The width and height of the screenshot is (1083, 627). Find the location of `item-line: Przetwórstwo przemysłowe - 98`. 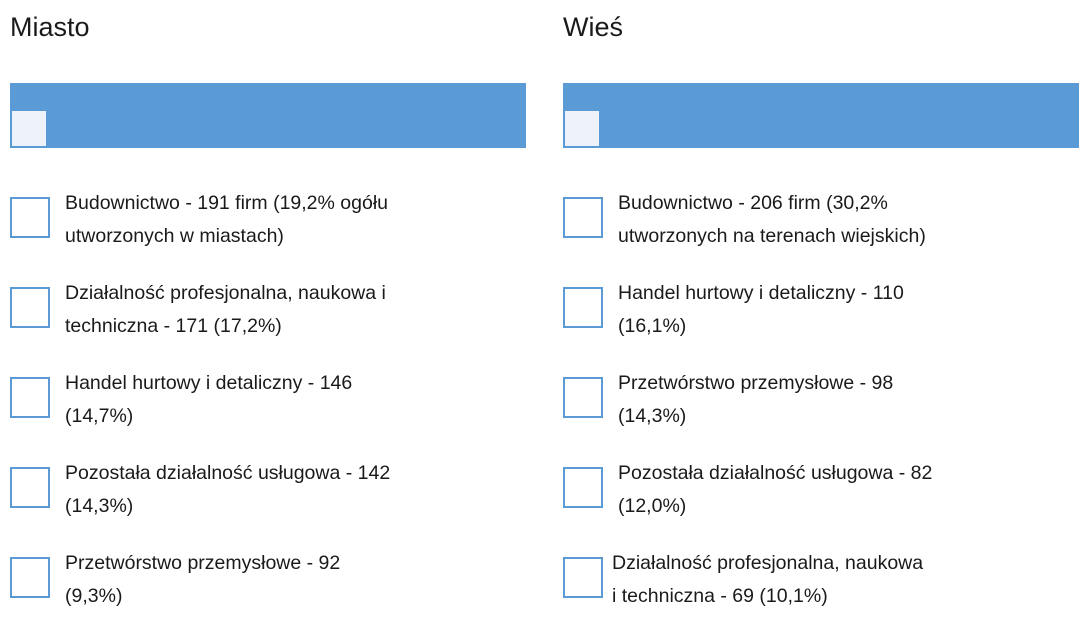

item-line: Przetwórstwo przemysłowe - 98 is located at coordinates (756, 383).